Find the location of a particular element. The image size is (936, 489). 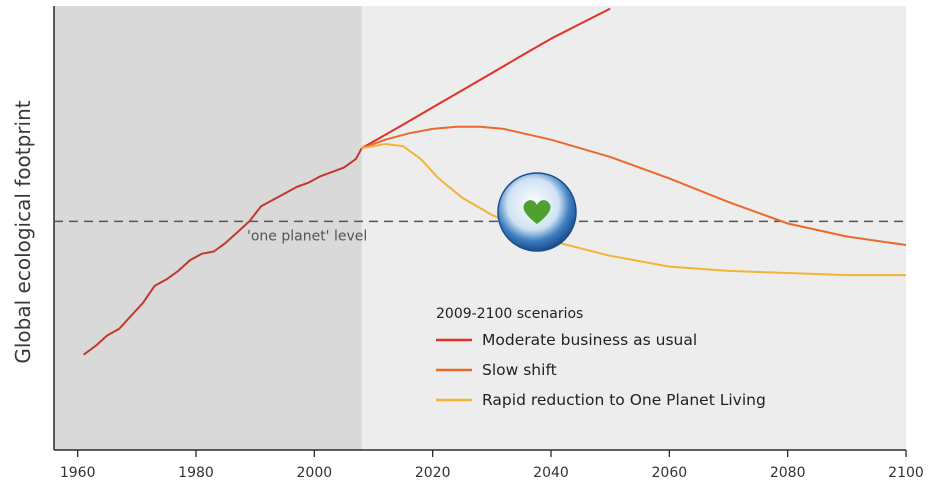

x-tick-label-2040: 2040 is located at coordinates (551, 473).